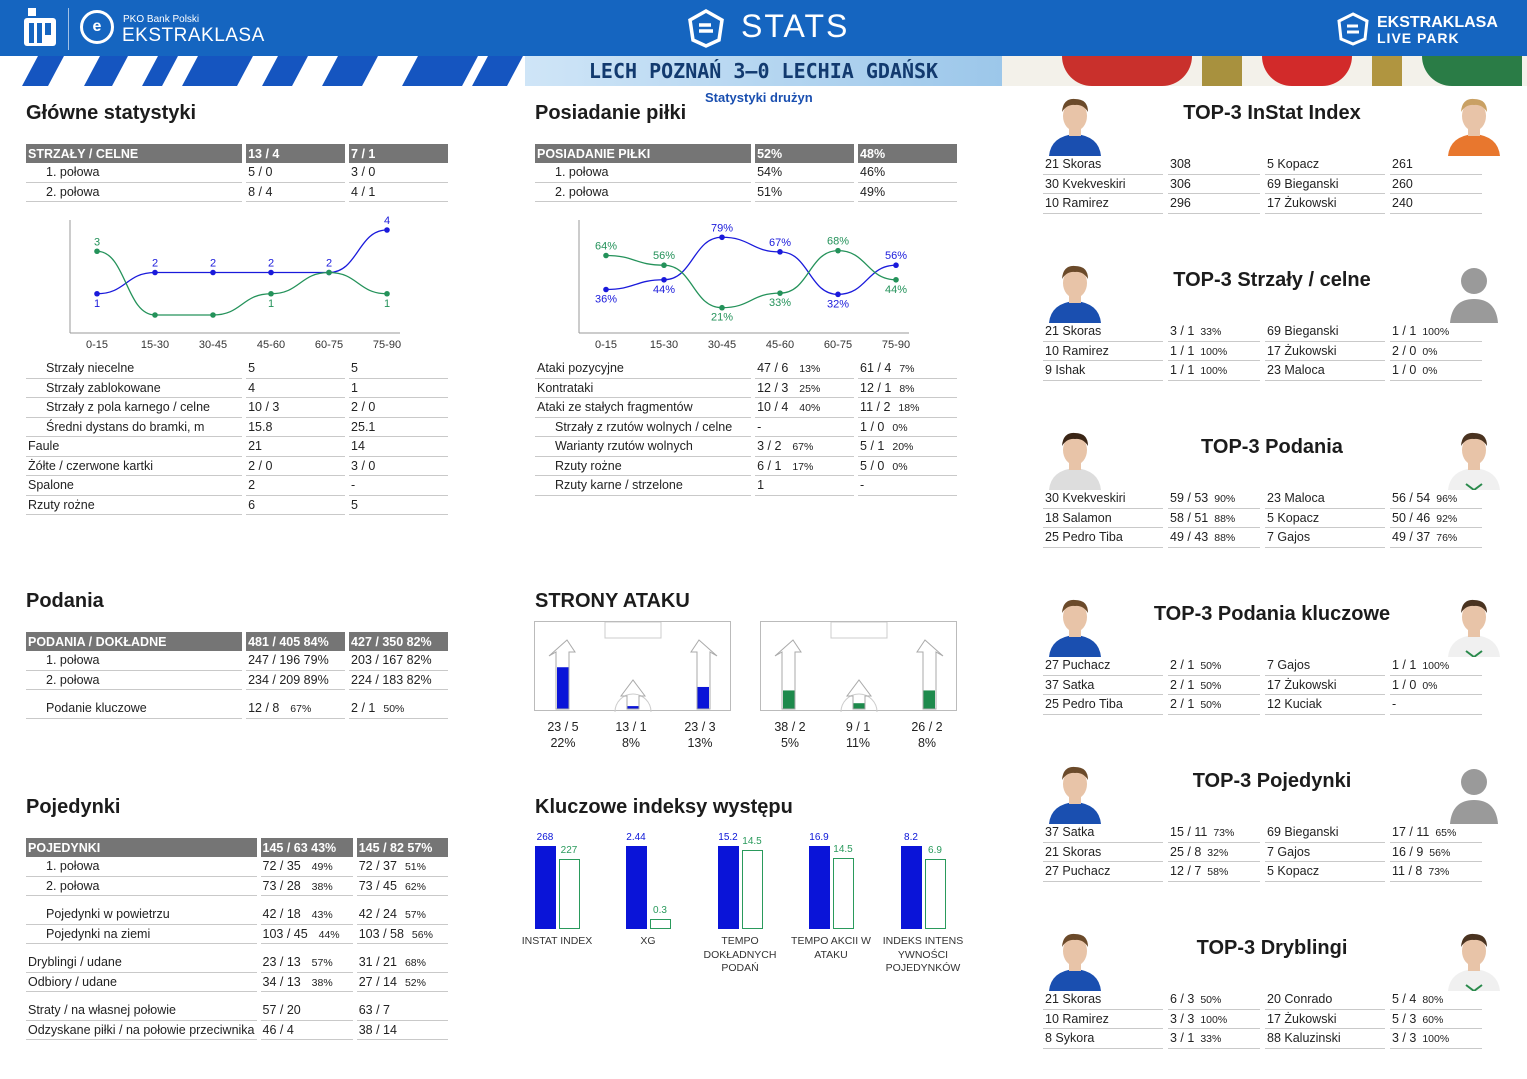  I want to click on row-away: 12 / 1 8%, so click(907, 388).